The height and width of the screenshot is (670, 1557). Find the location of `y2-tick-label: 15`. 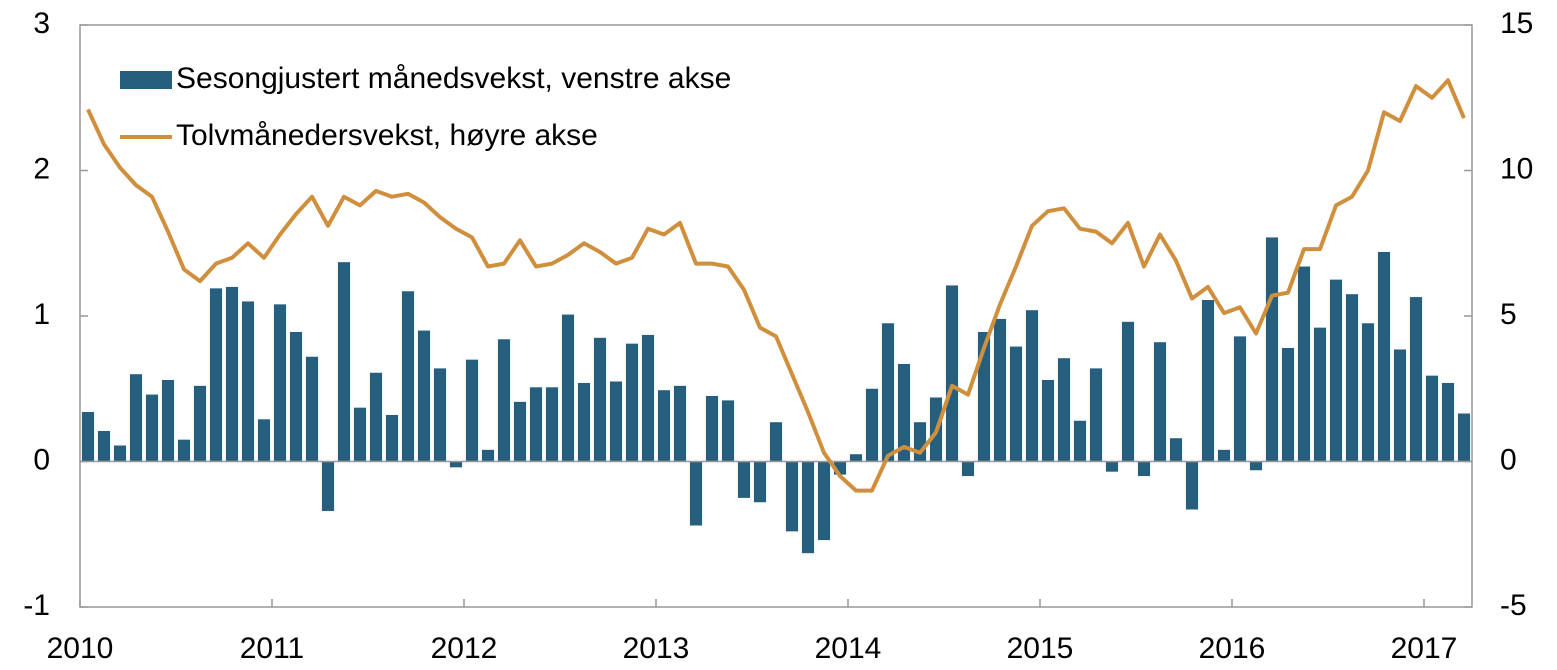

y2-tick-label: 15 is located at coordinates (1516, 23).